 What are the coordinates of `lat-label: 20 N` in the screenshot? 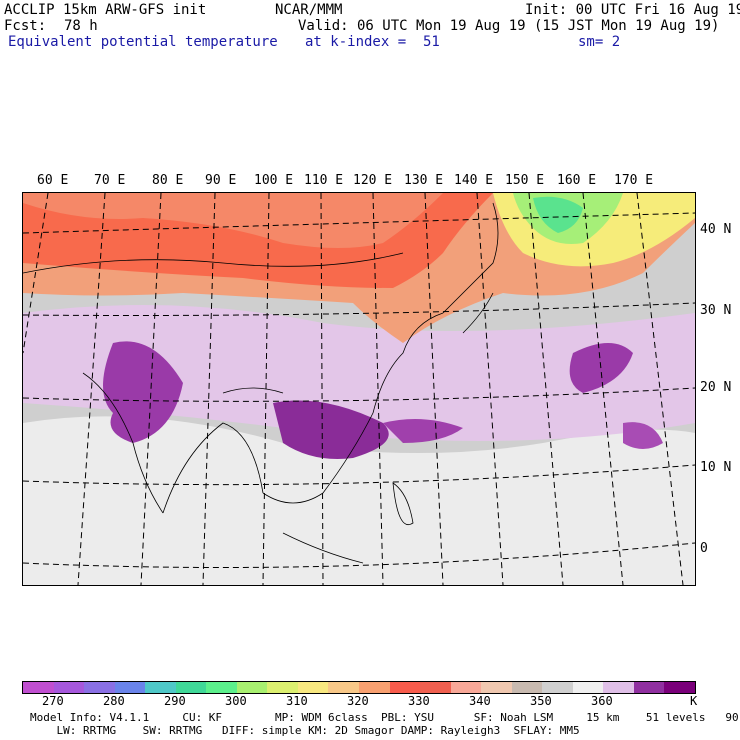 It's located at (716, 387).